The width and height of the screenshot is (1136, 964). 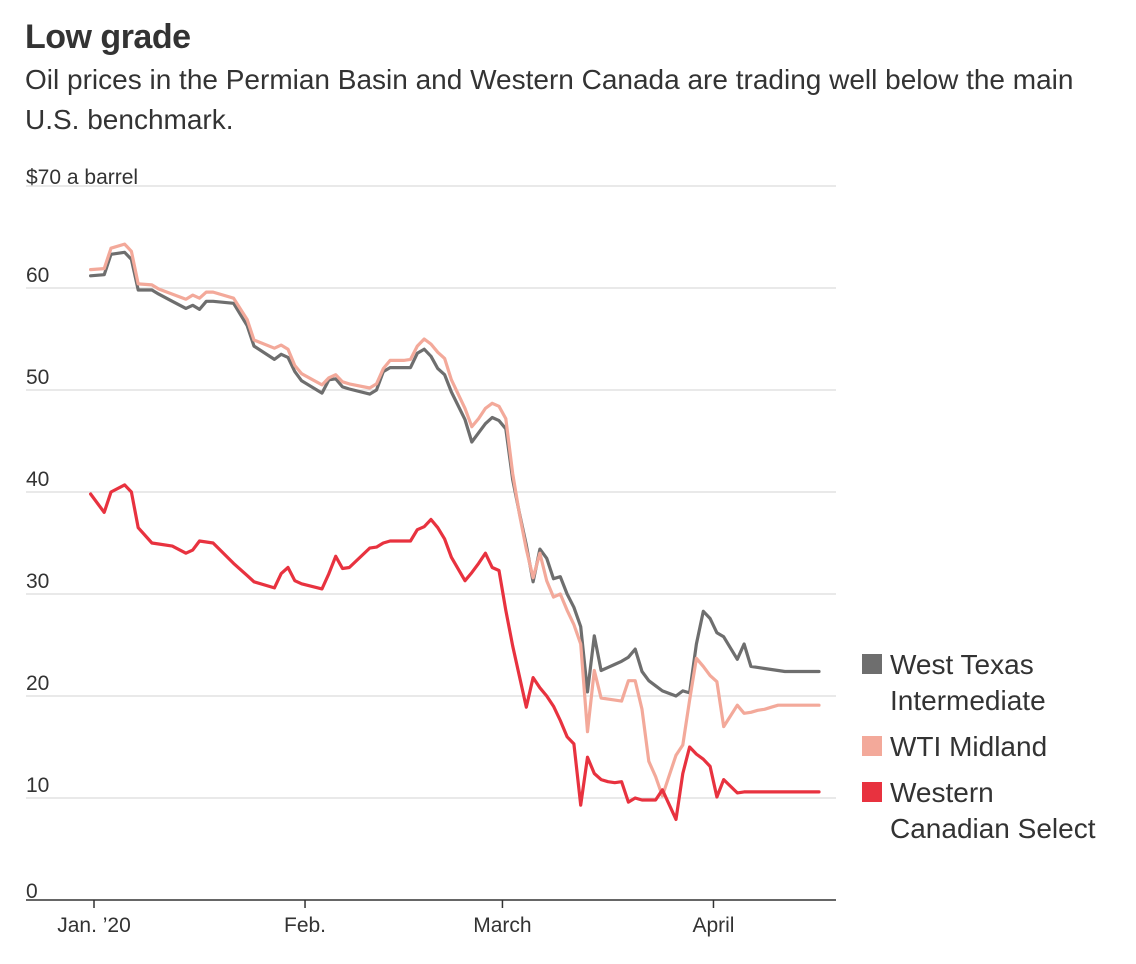 I want to click on y-tick-label: 20, so click(x=37, y=683).